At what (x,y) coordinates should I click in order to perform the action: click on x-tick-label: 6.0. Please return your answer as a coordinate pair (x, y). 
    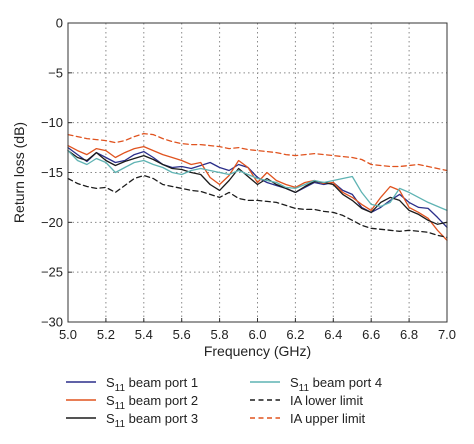
    Looking at the image, I should click on (257, 334).